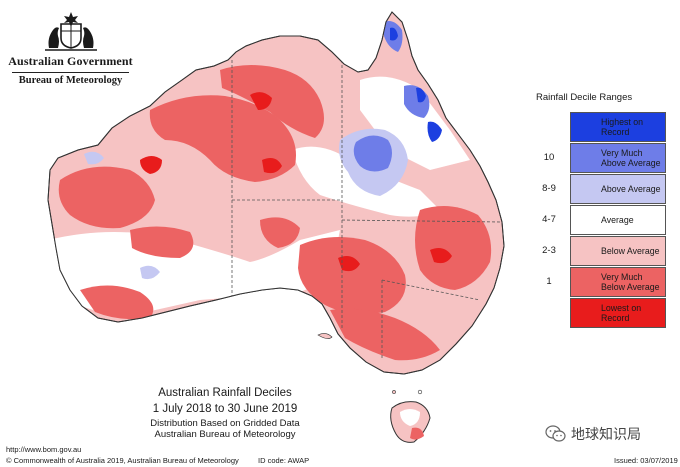 The height and width of the screenshot is (467, 680). Describe the element at coordinates (631, 163) in the screenshot. I see `legend-label-line-2: Above Average` at that location.